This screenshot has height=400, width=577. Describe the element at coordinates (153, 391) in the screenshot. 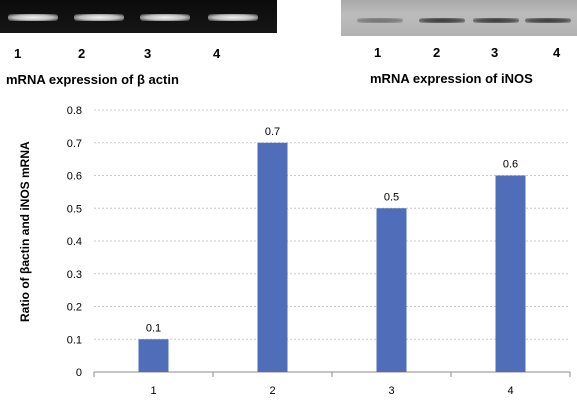

I see `x-tick-label: 1` at that location.